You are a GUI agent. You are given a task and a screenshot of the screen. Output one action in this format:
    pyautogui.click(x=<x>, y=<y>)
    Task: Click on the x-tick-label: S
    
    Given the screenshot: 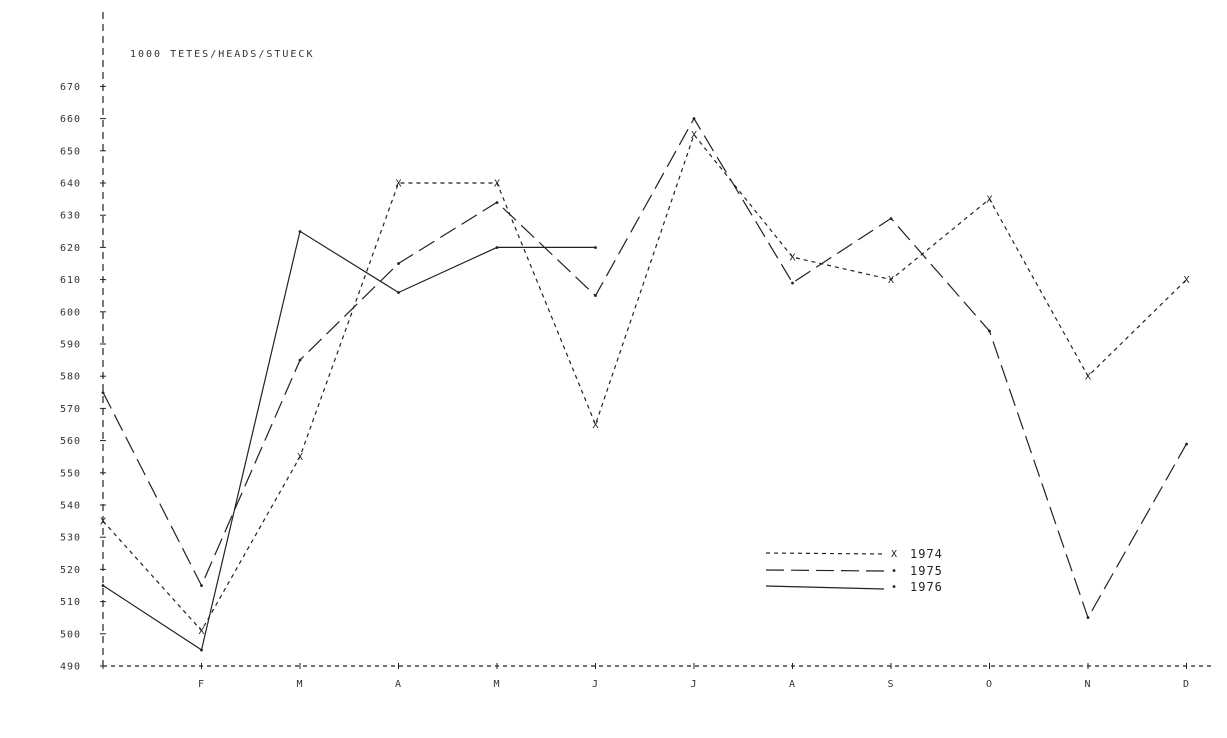 What is the action you would take?
    pyautogui.click(x=890, y=684)
    